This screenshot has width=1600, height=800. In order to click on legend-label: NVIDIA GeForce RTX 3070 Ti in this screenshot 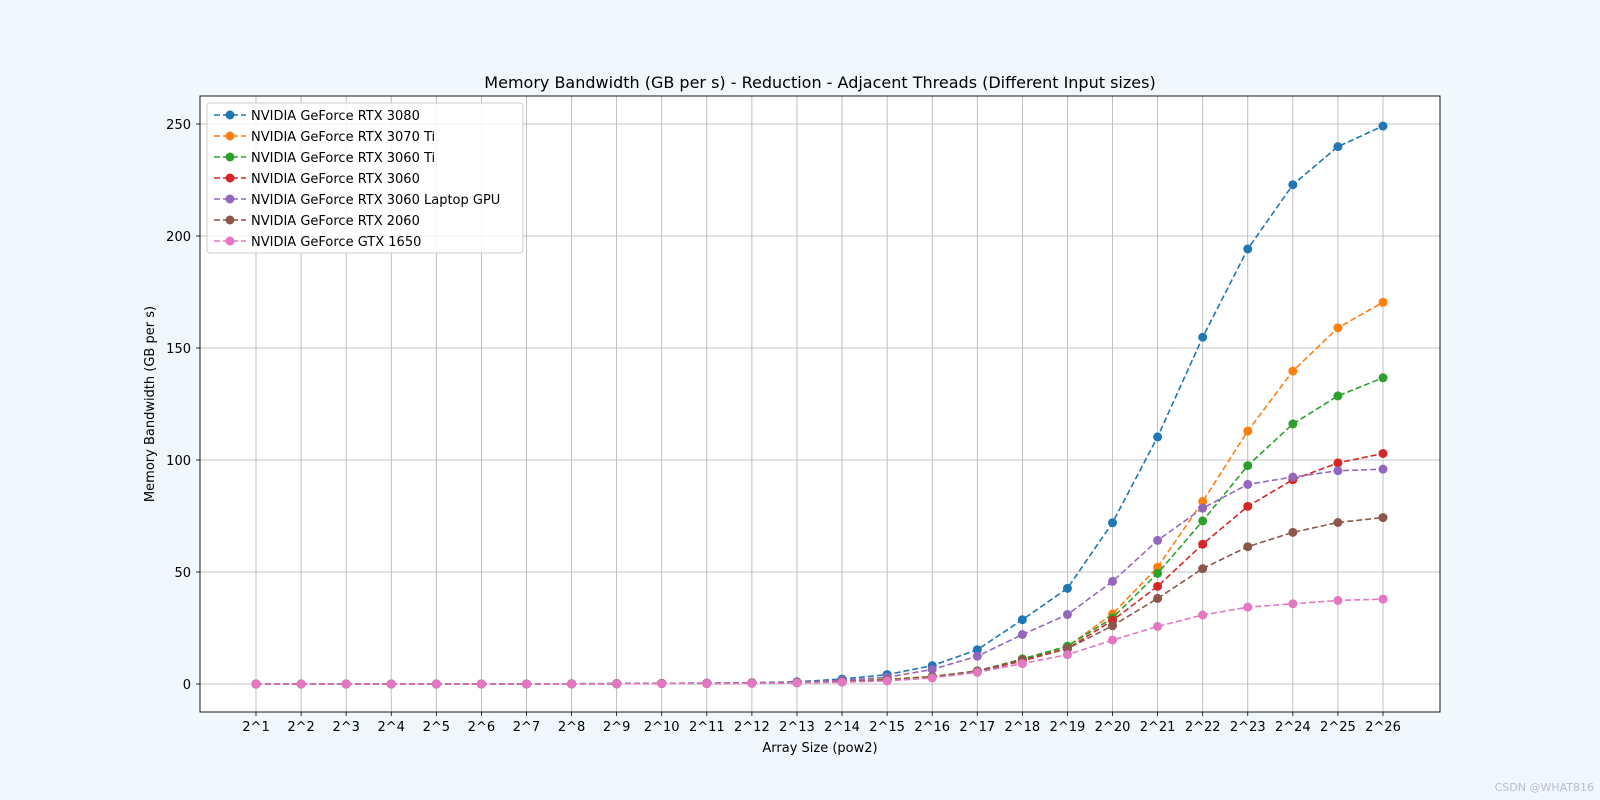, I will do `click(343, 137)`.